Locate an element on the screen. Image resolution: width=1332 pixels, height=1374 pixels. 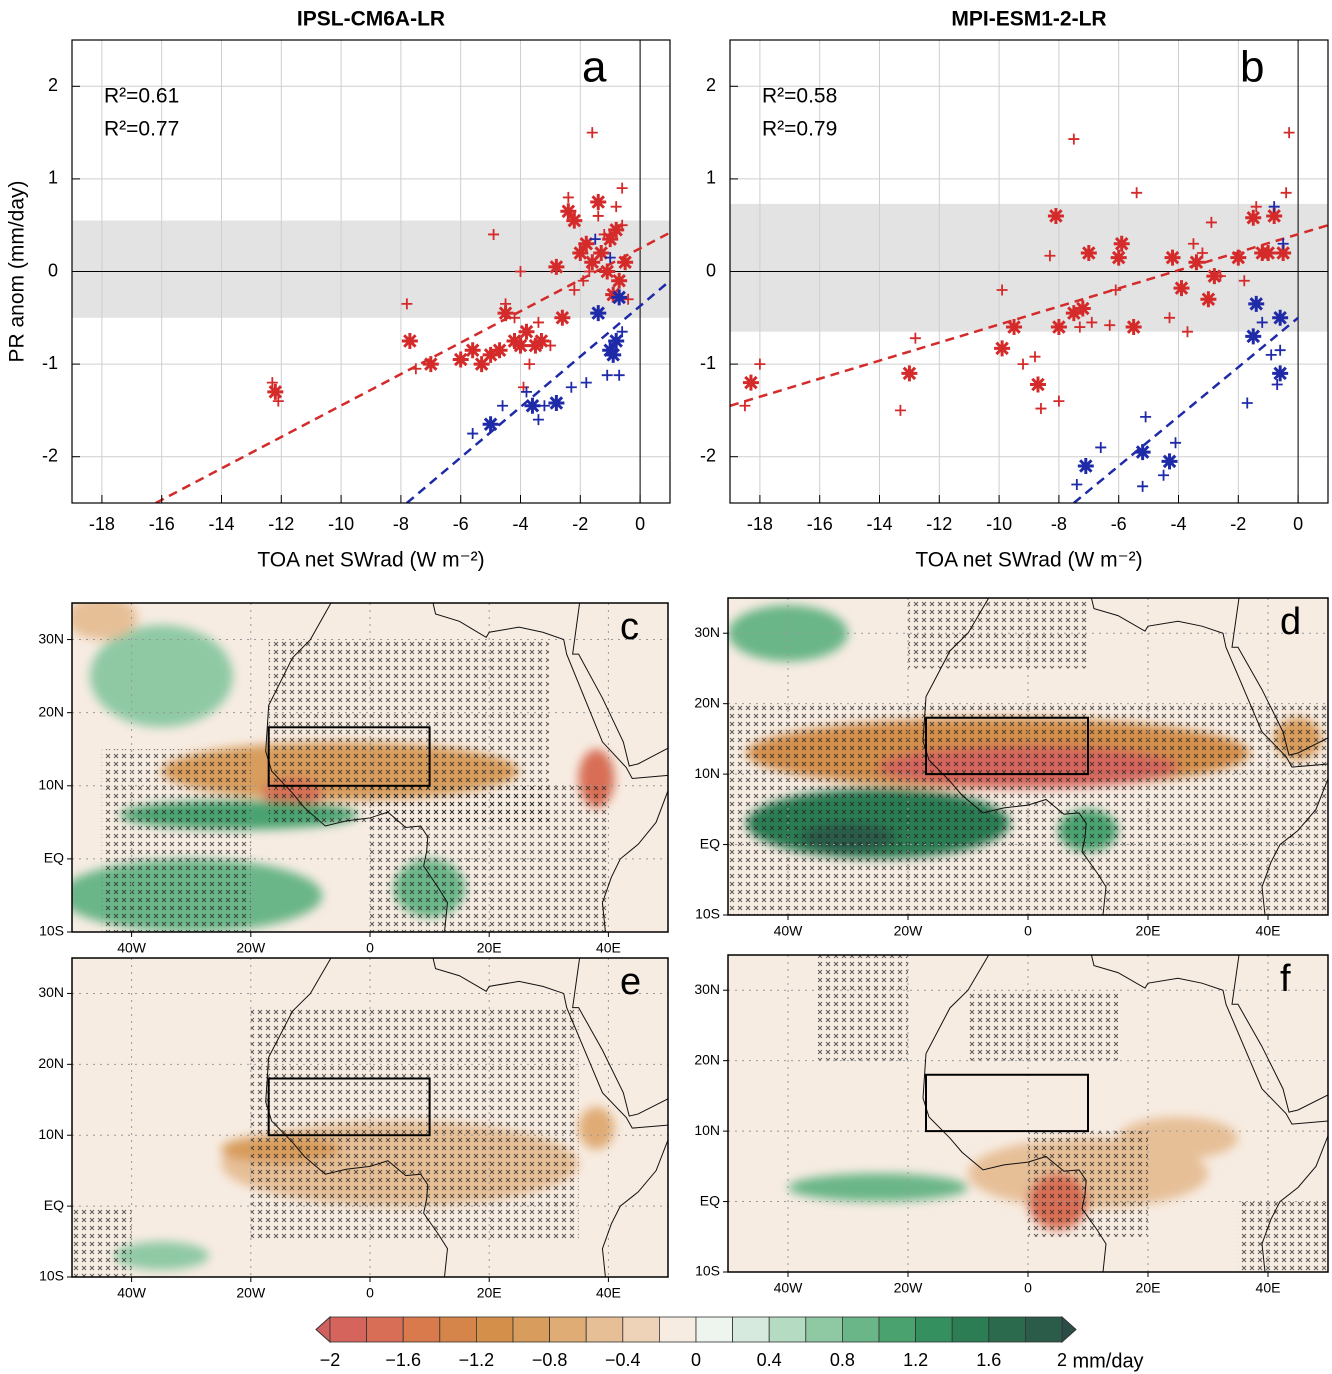
panel-label: f is located at coordinates (1285, 979).